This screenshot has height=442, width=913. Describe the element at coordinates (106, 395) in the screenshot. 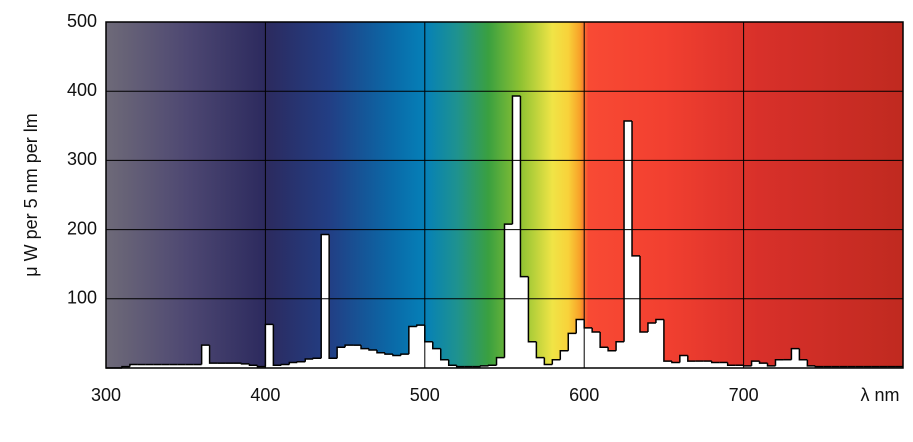

I see `x-tick-label: 300` at that location.